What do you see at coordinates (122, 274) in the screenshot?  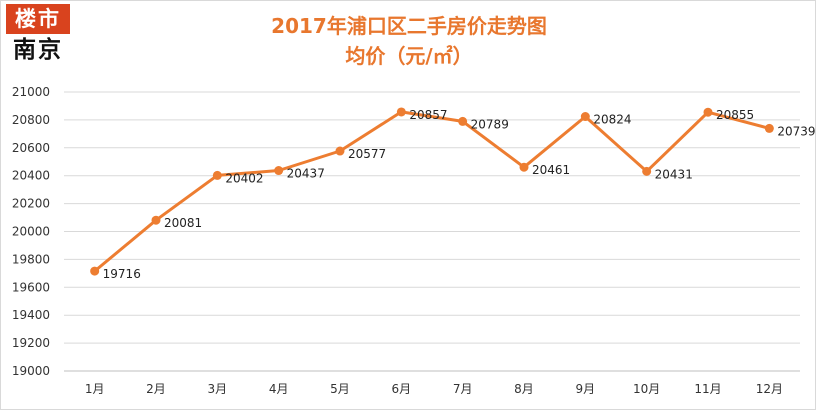 I see `data-label: 19716` at bounding box center [122, 274].